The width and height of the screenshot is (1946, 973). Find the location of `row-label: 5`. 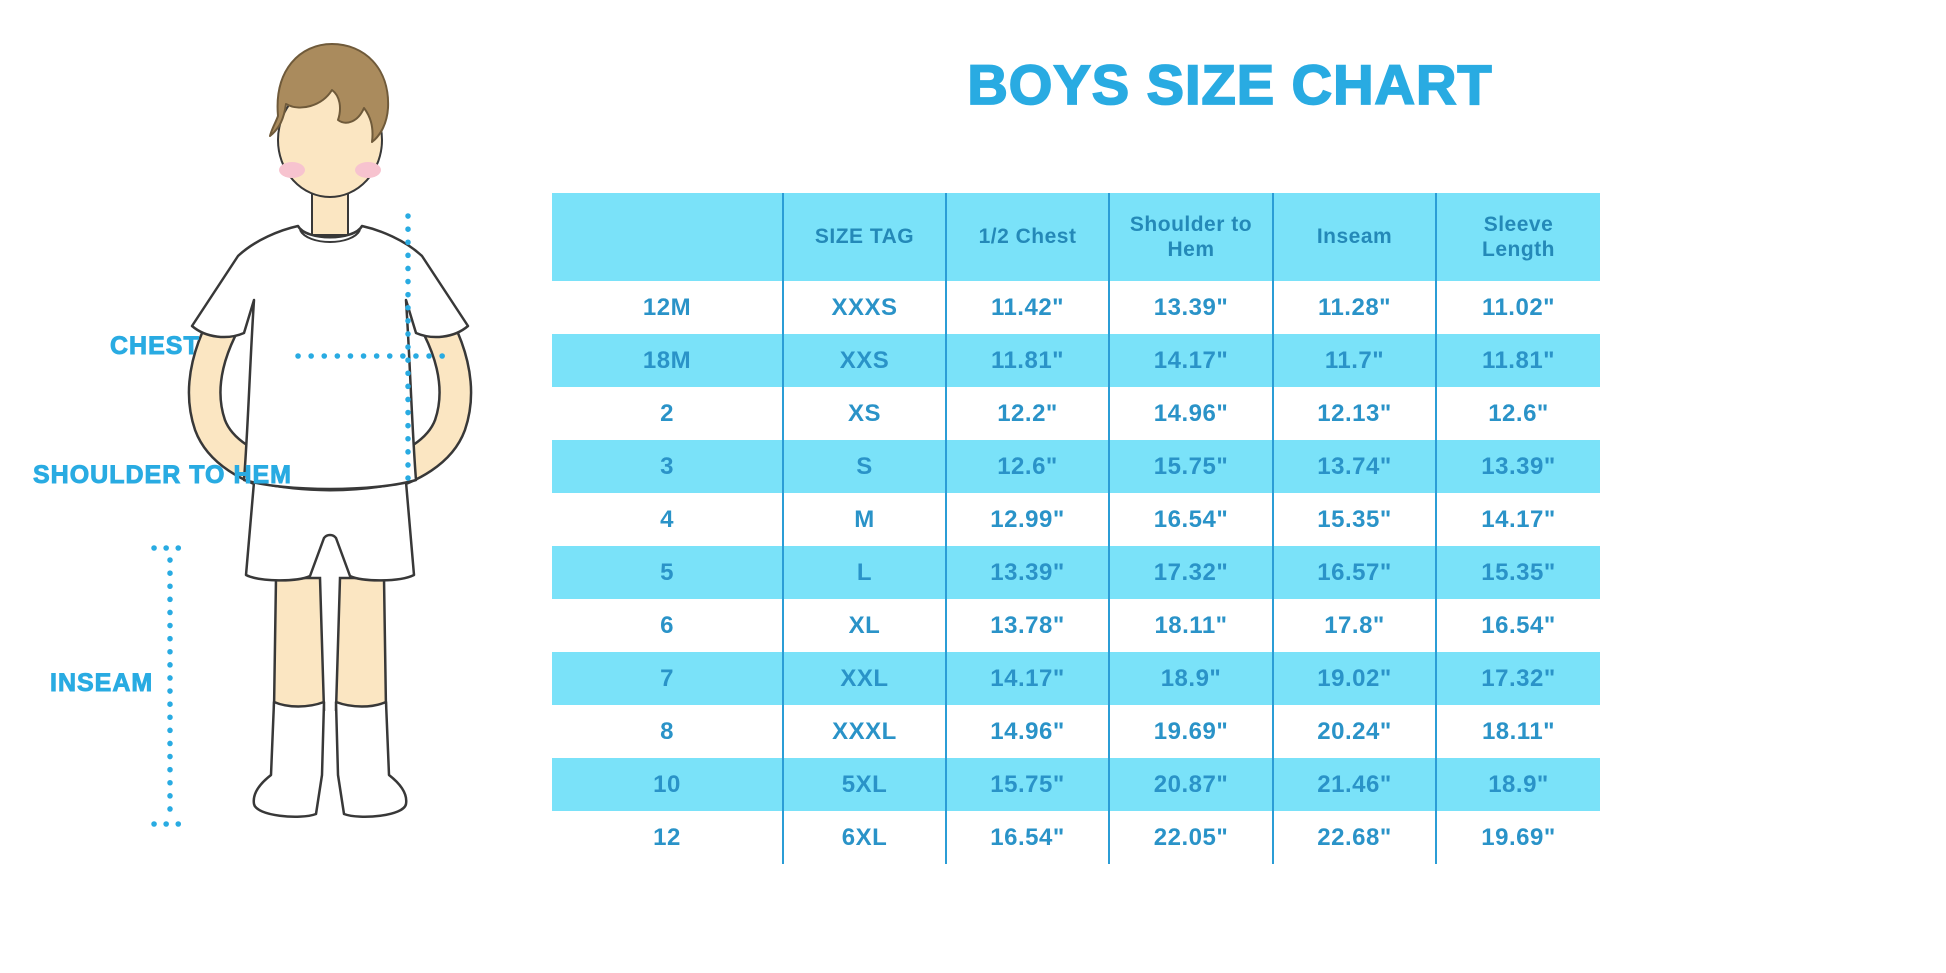

row-label: 5 is located at coordinates (668, 572).